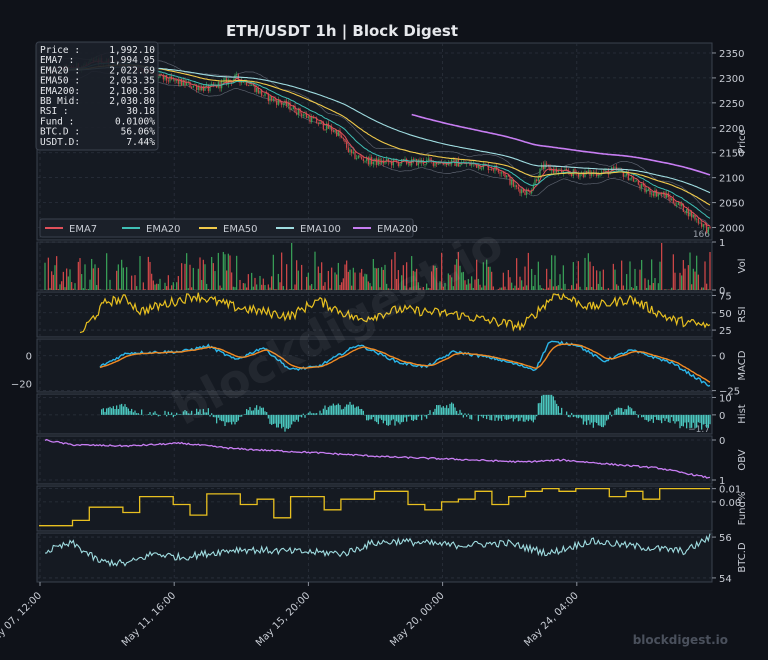 The height and width of the screenshot is (660, 768). I want to click on axis-label-macd: MACD, so click(742, 365).